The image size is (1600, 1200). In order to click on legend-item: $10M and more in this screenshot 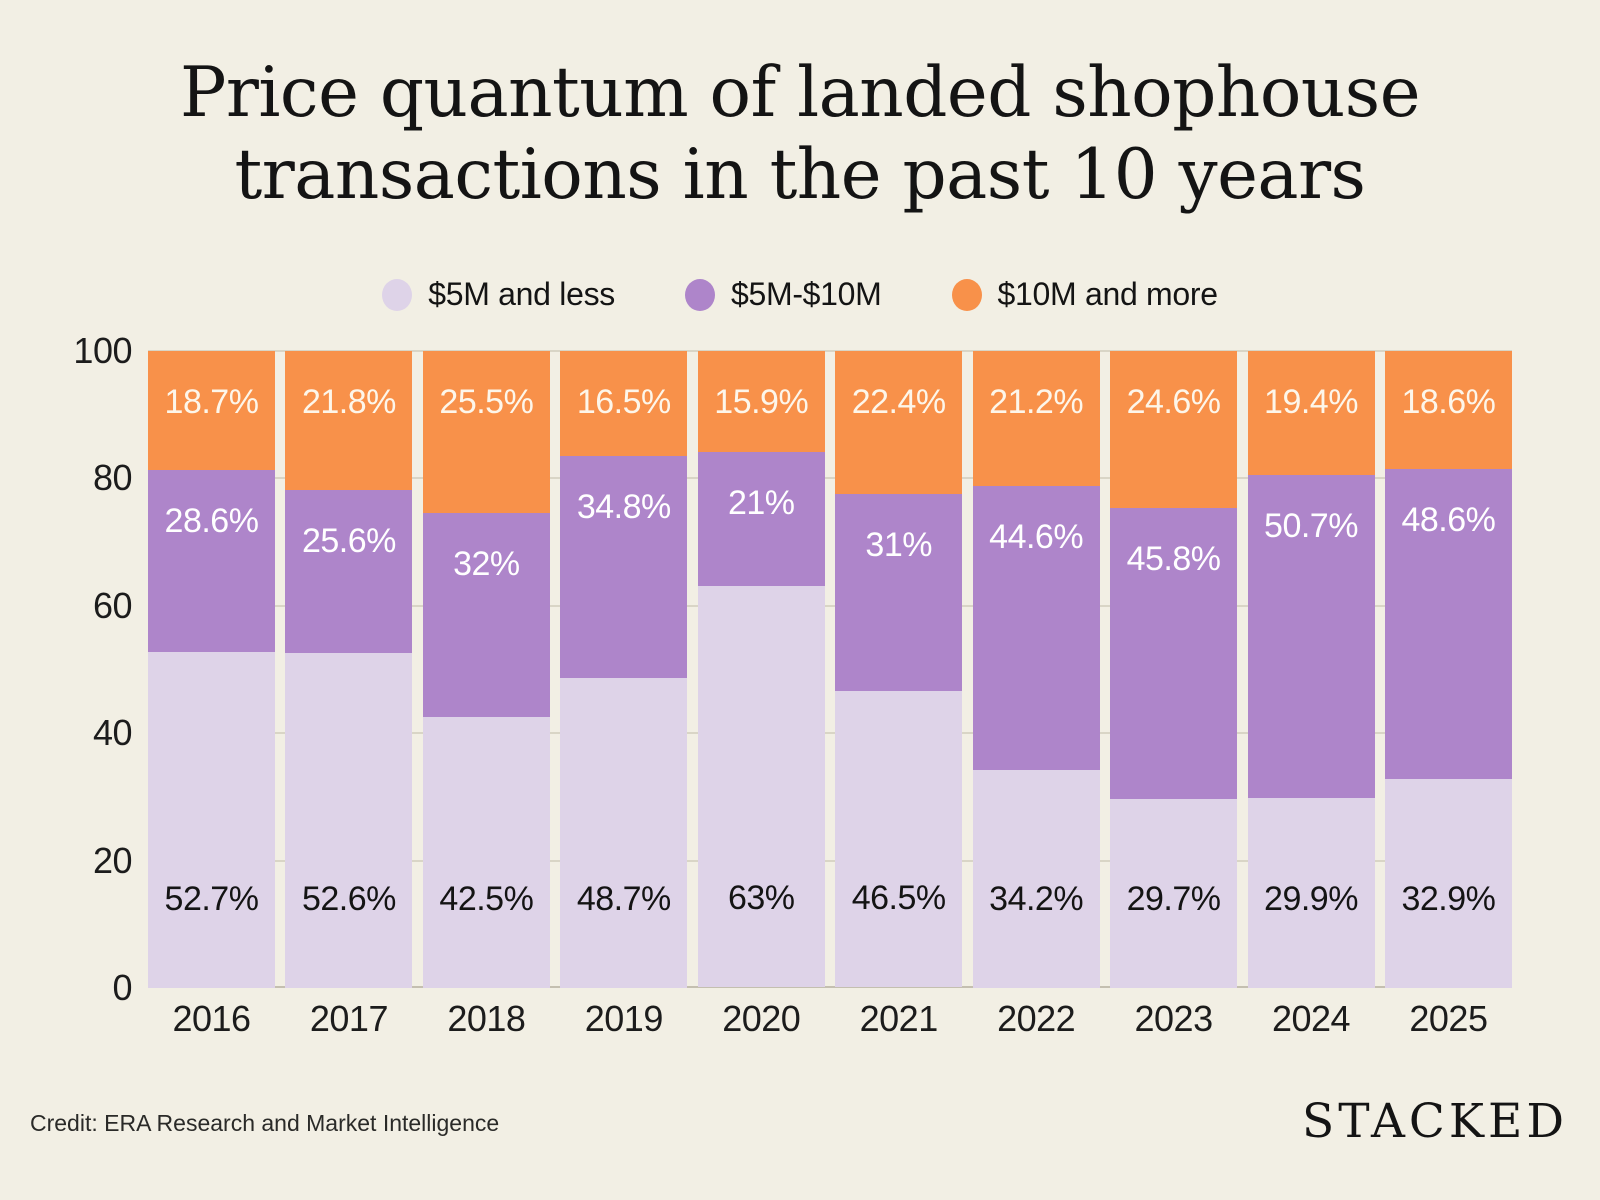, I will do `click(1085, 294)`.